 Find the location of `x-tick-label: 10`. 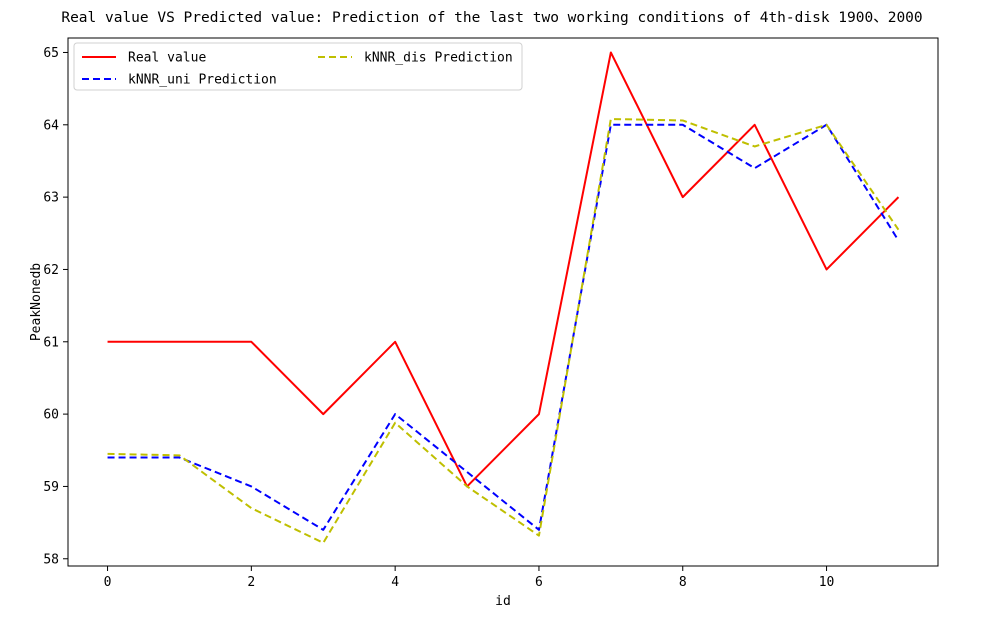

x-tick-label: 10 is located at coordinates (827, 582).